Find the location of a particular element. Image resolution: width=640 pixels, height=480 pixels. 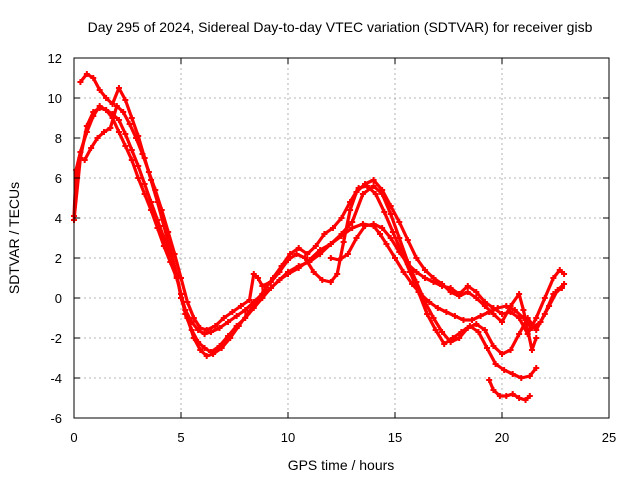

y-tick-label: 8 is located at coordinates (58, 138).